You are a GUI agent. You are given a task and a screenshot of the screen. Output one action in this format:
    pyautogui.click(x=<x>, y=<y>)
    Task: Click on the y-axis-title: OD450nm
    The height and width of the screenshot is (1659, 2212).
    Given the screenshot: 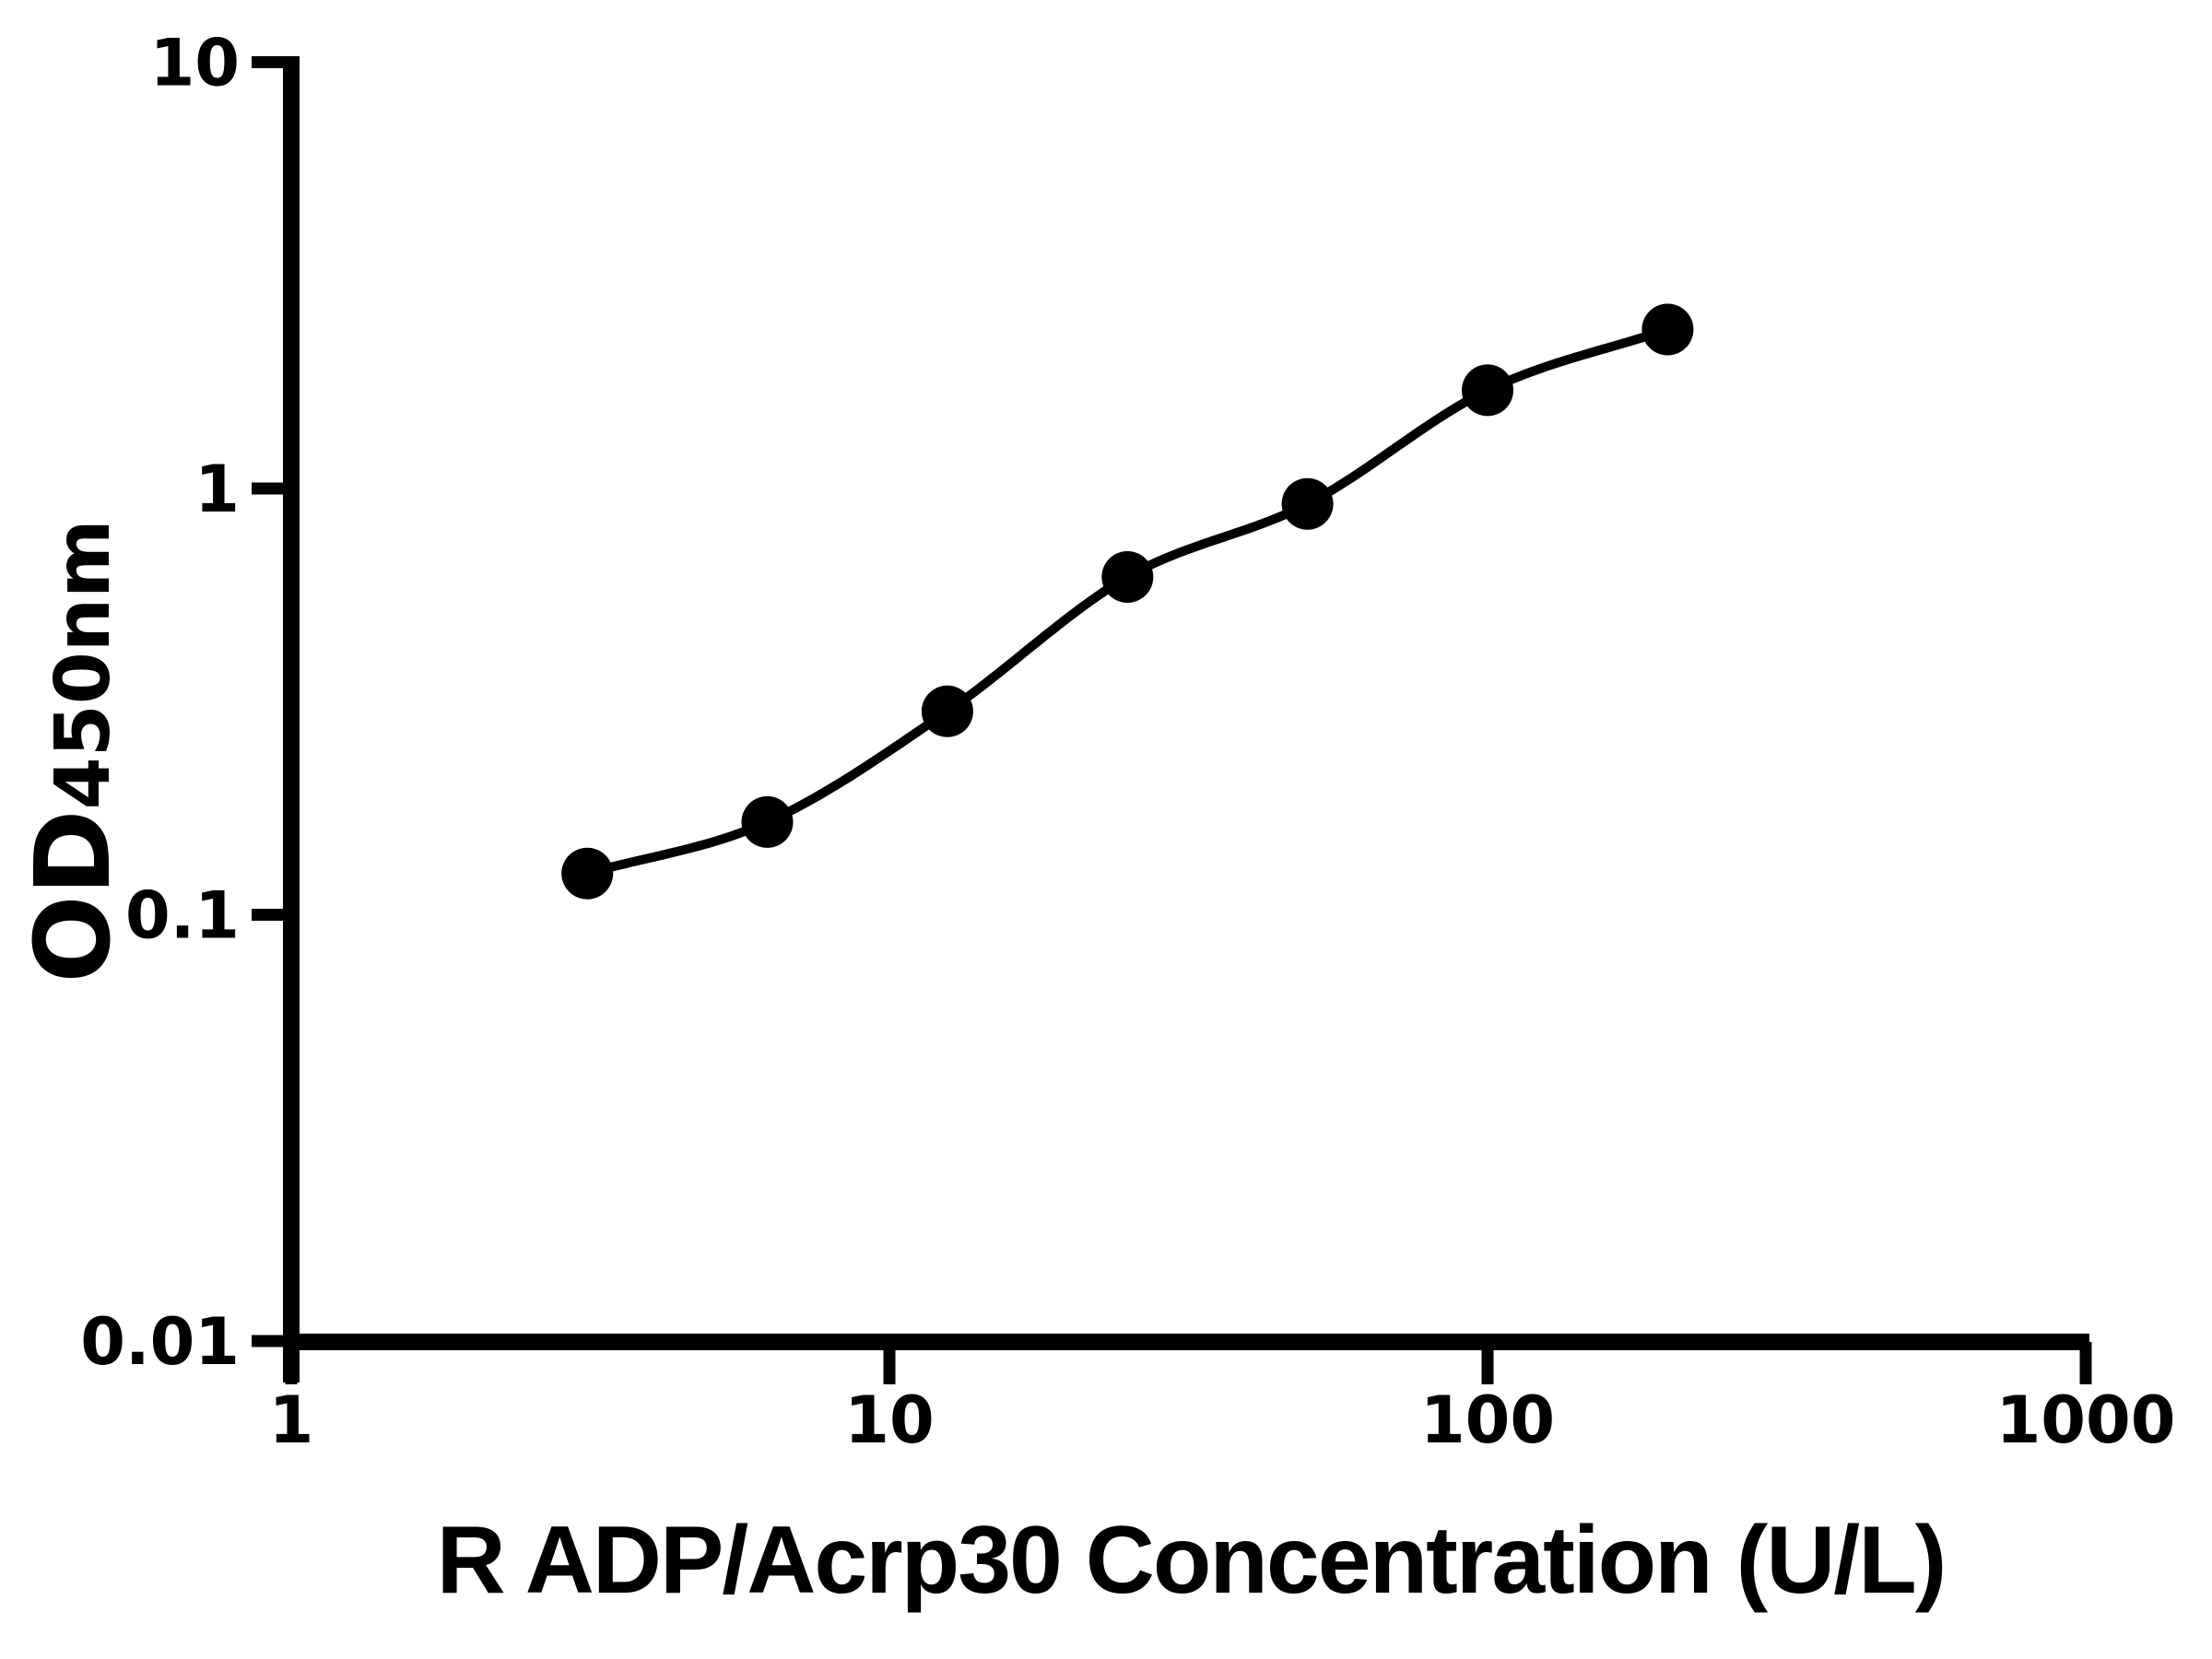 What is the action you would take?
    pyautogui.click(x=74, y=750)
    